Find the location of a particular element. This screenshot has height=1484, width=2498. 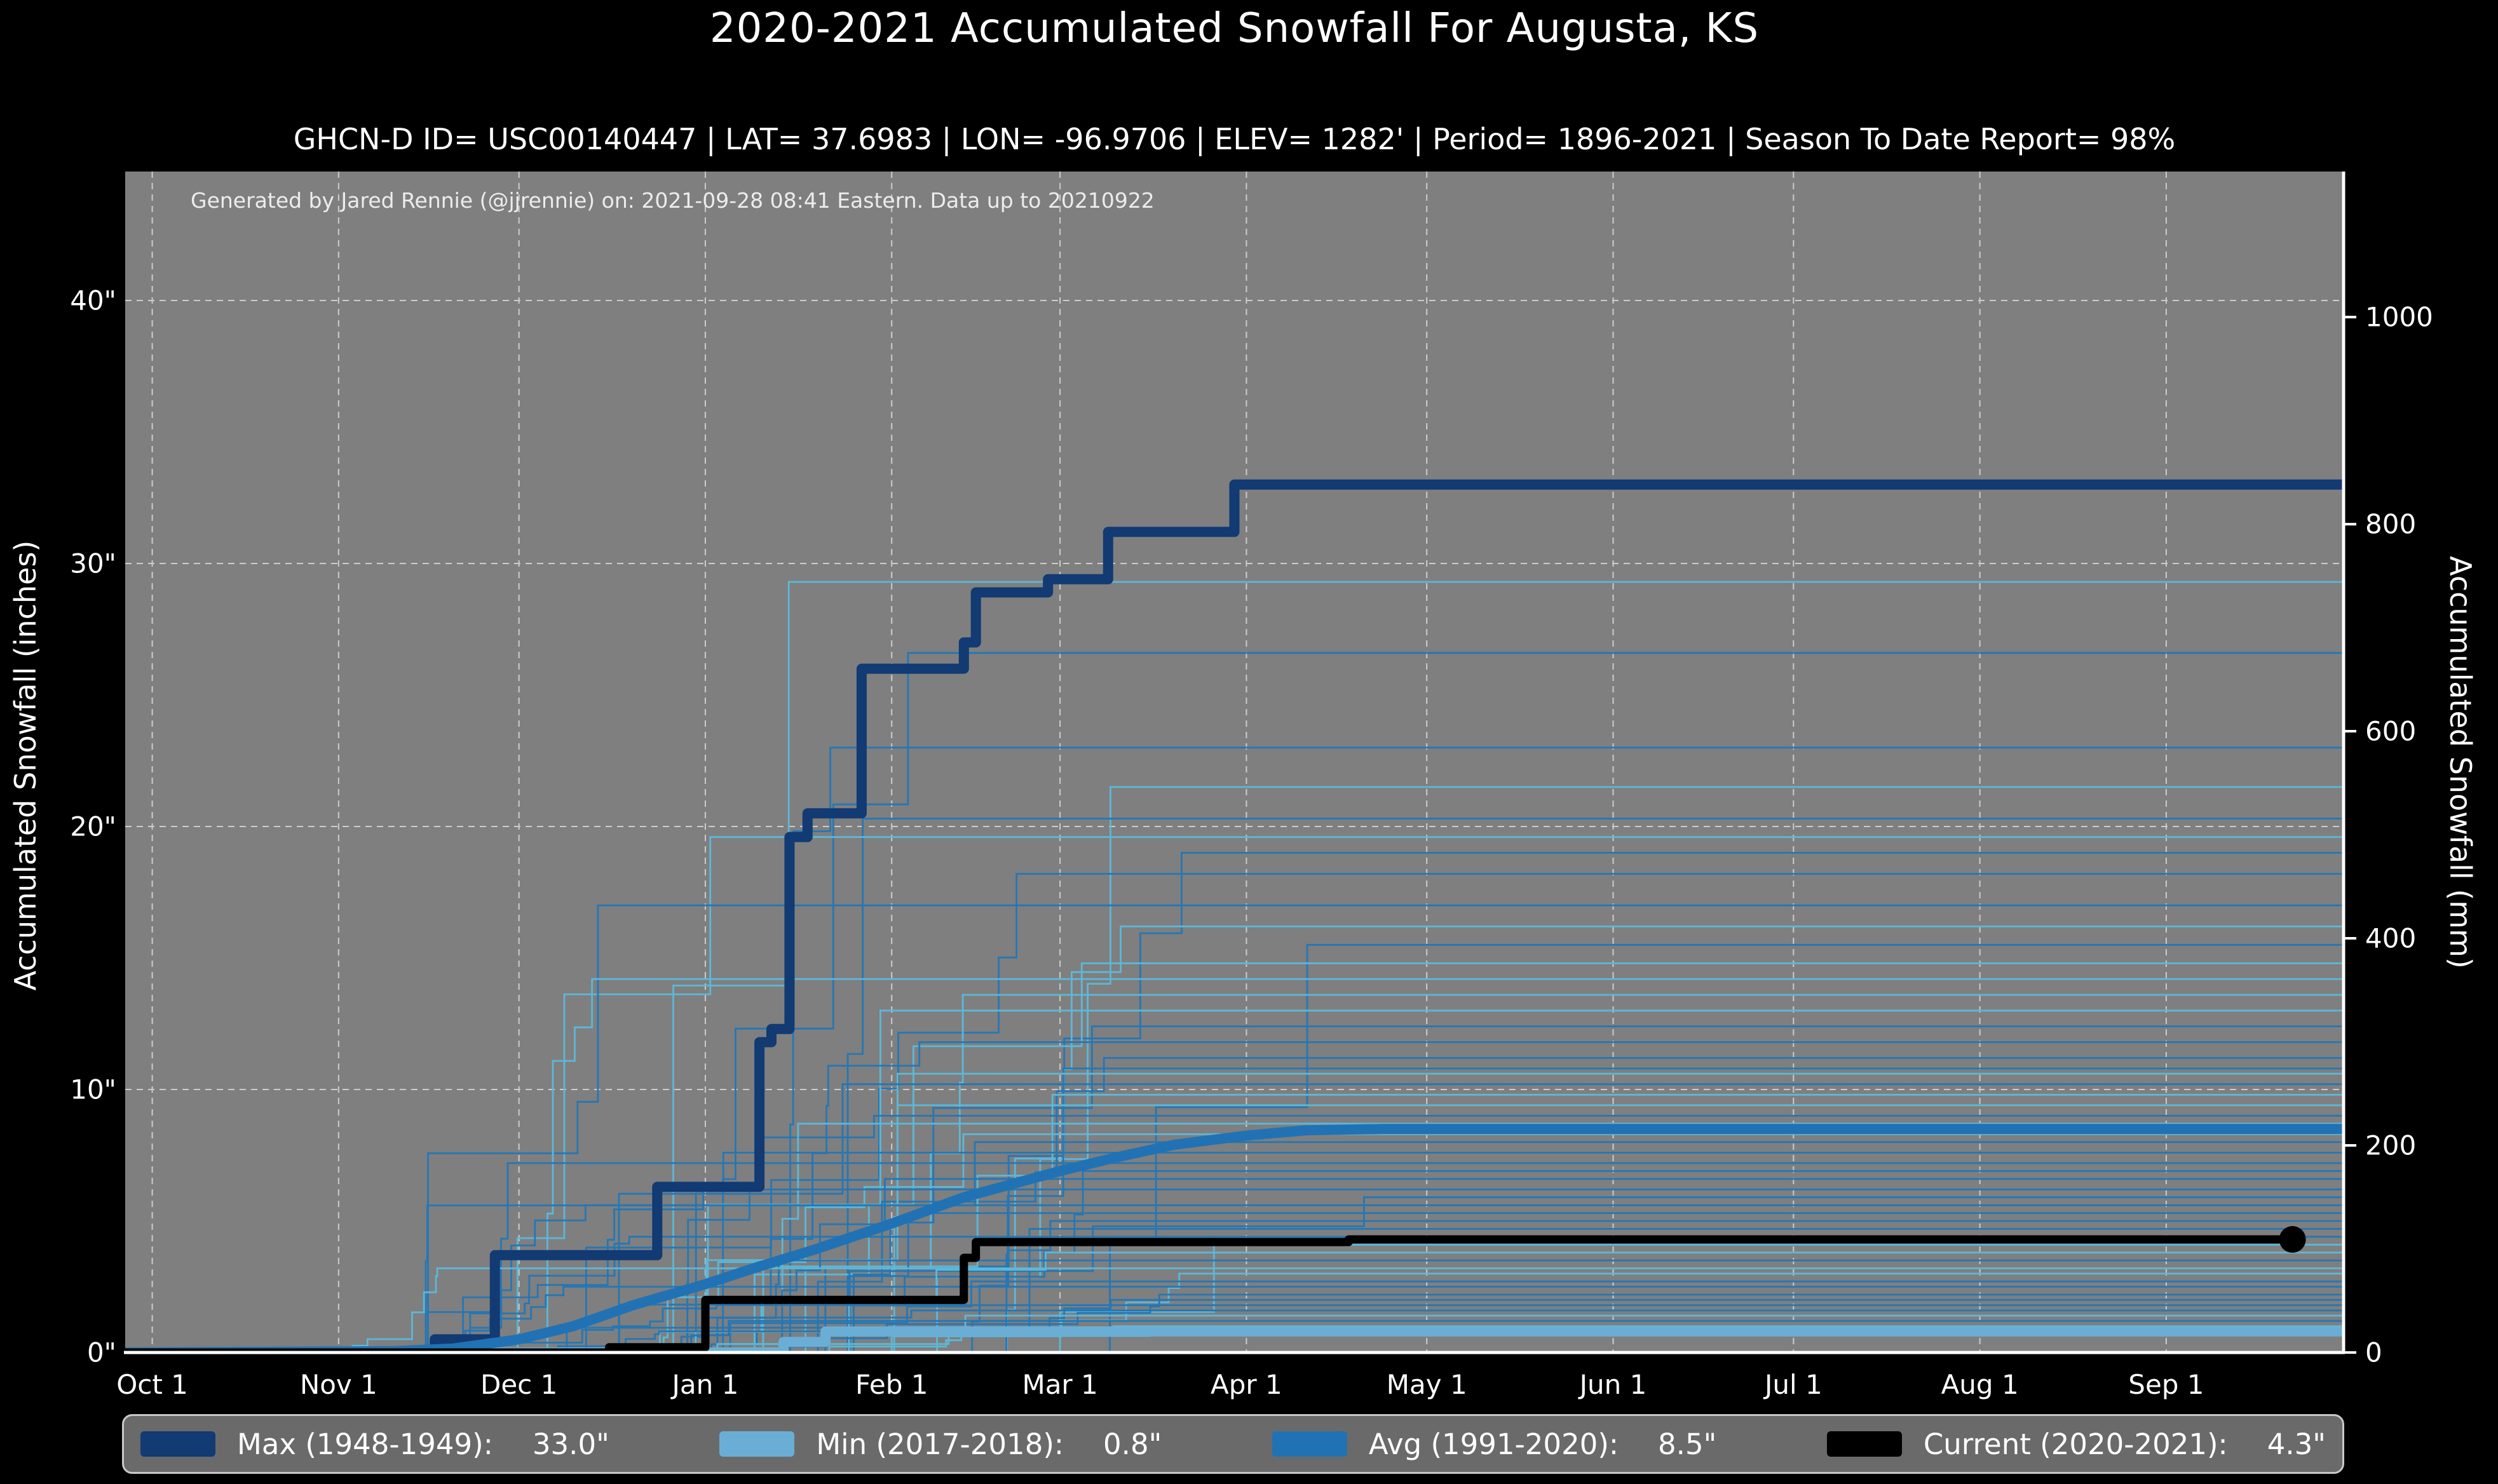

x-tick-label: Jan 1 is located at coordinates (705, 1384).